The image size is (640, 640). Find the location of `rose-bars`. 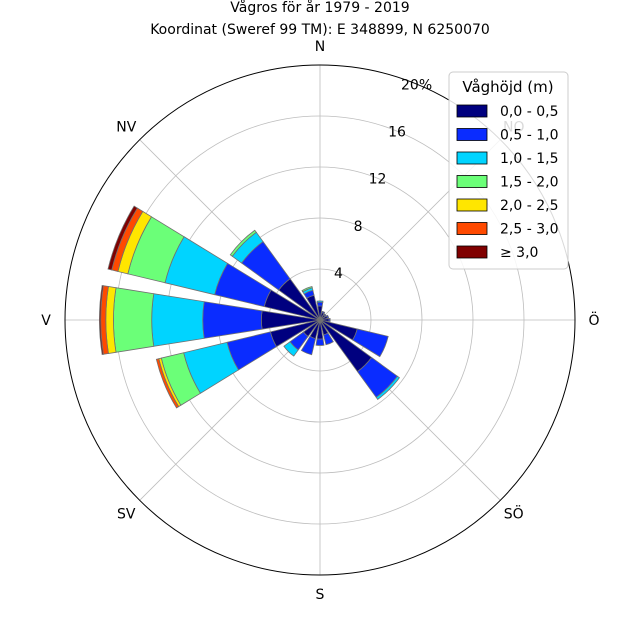

rose-bars is located at coordinates (249, 307).